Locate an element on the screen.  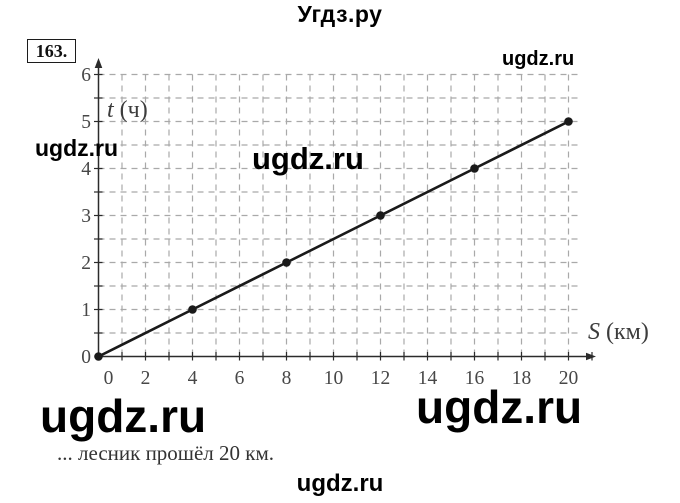
y-tick-labels: 0 1 2 3 4 5 6 is located at coordinates (86, 216).